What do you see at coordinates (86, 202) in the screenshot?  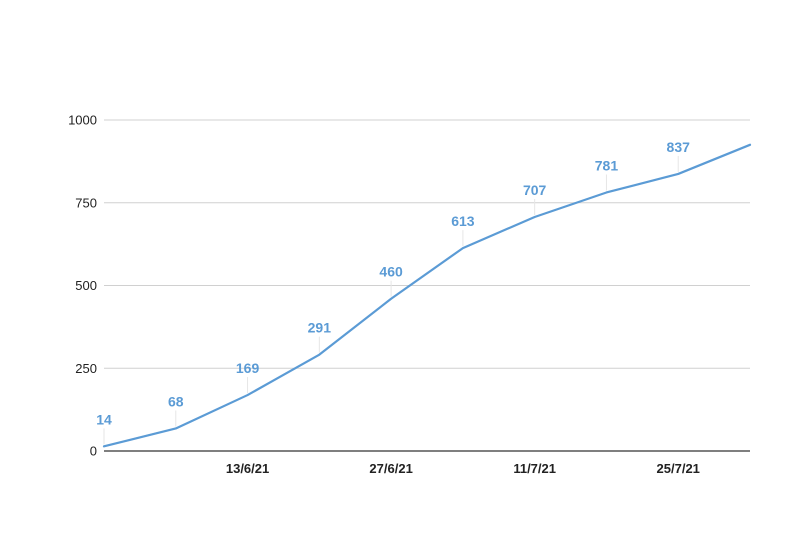 I see `y-tick-label: 750` at bounding box center [86, 202].